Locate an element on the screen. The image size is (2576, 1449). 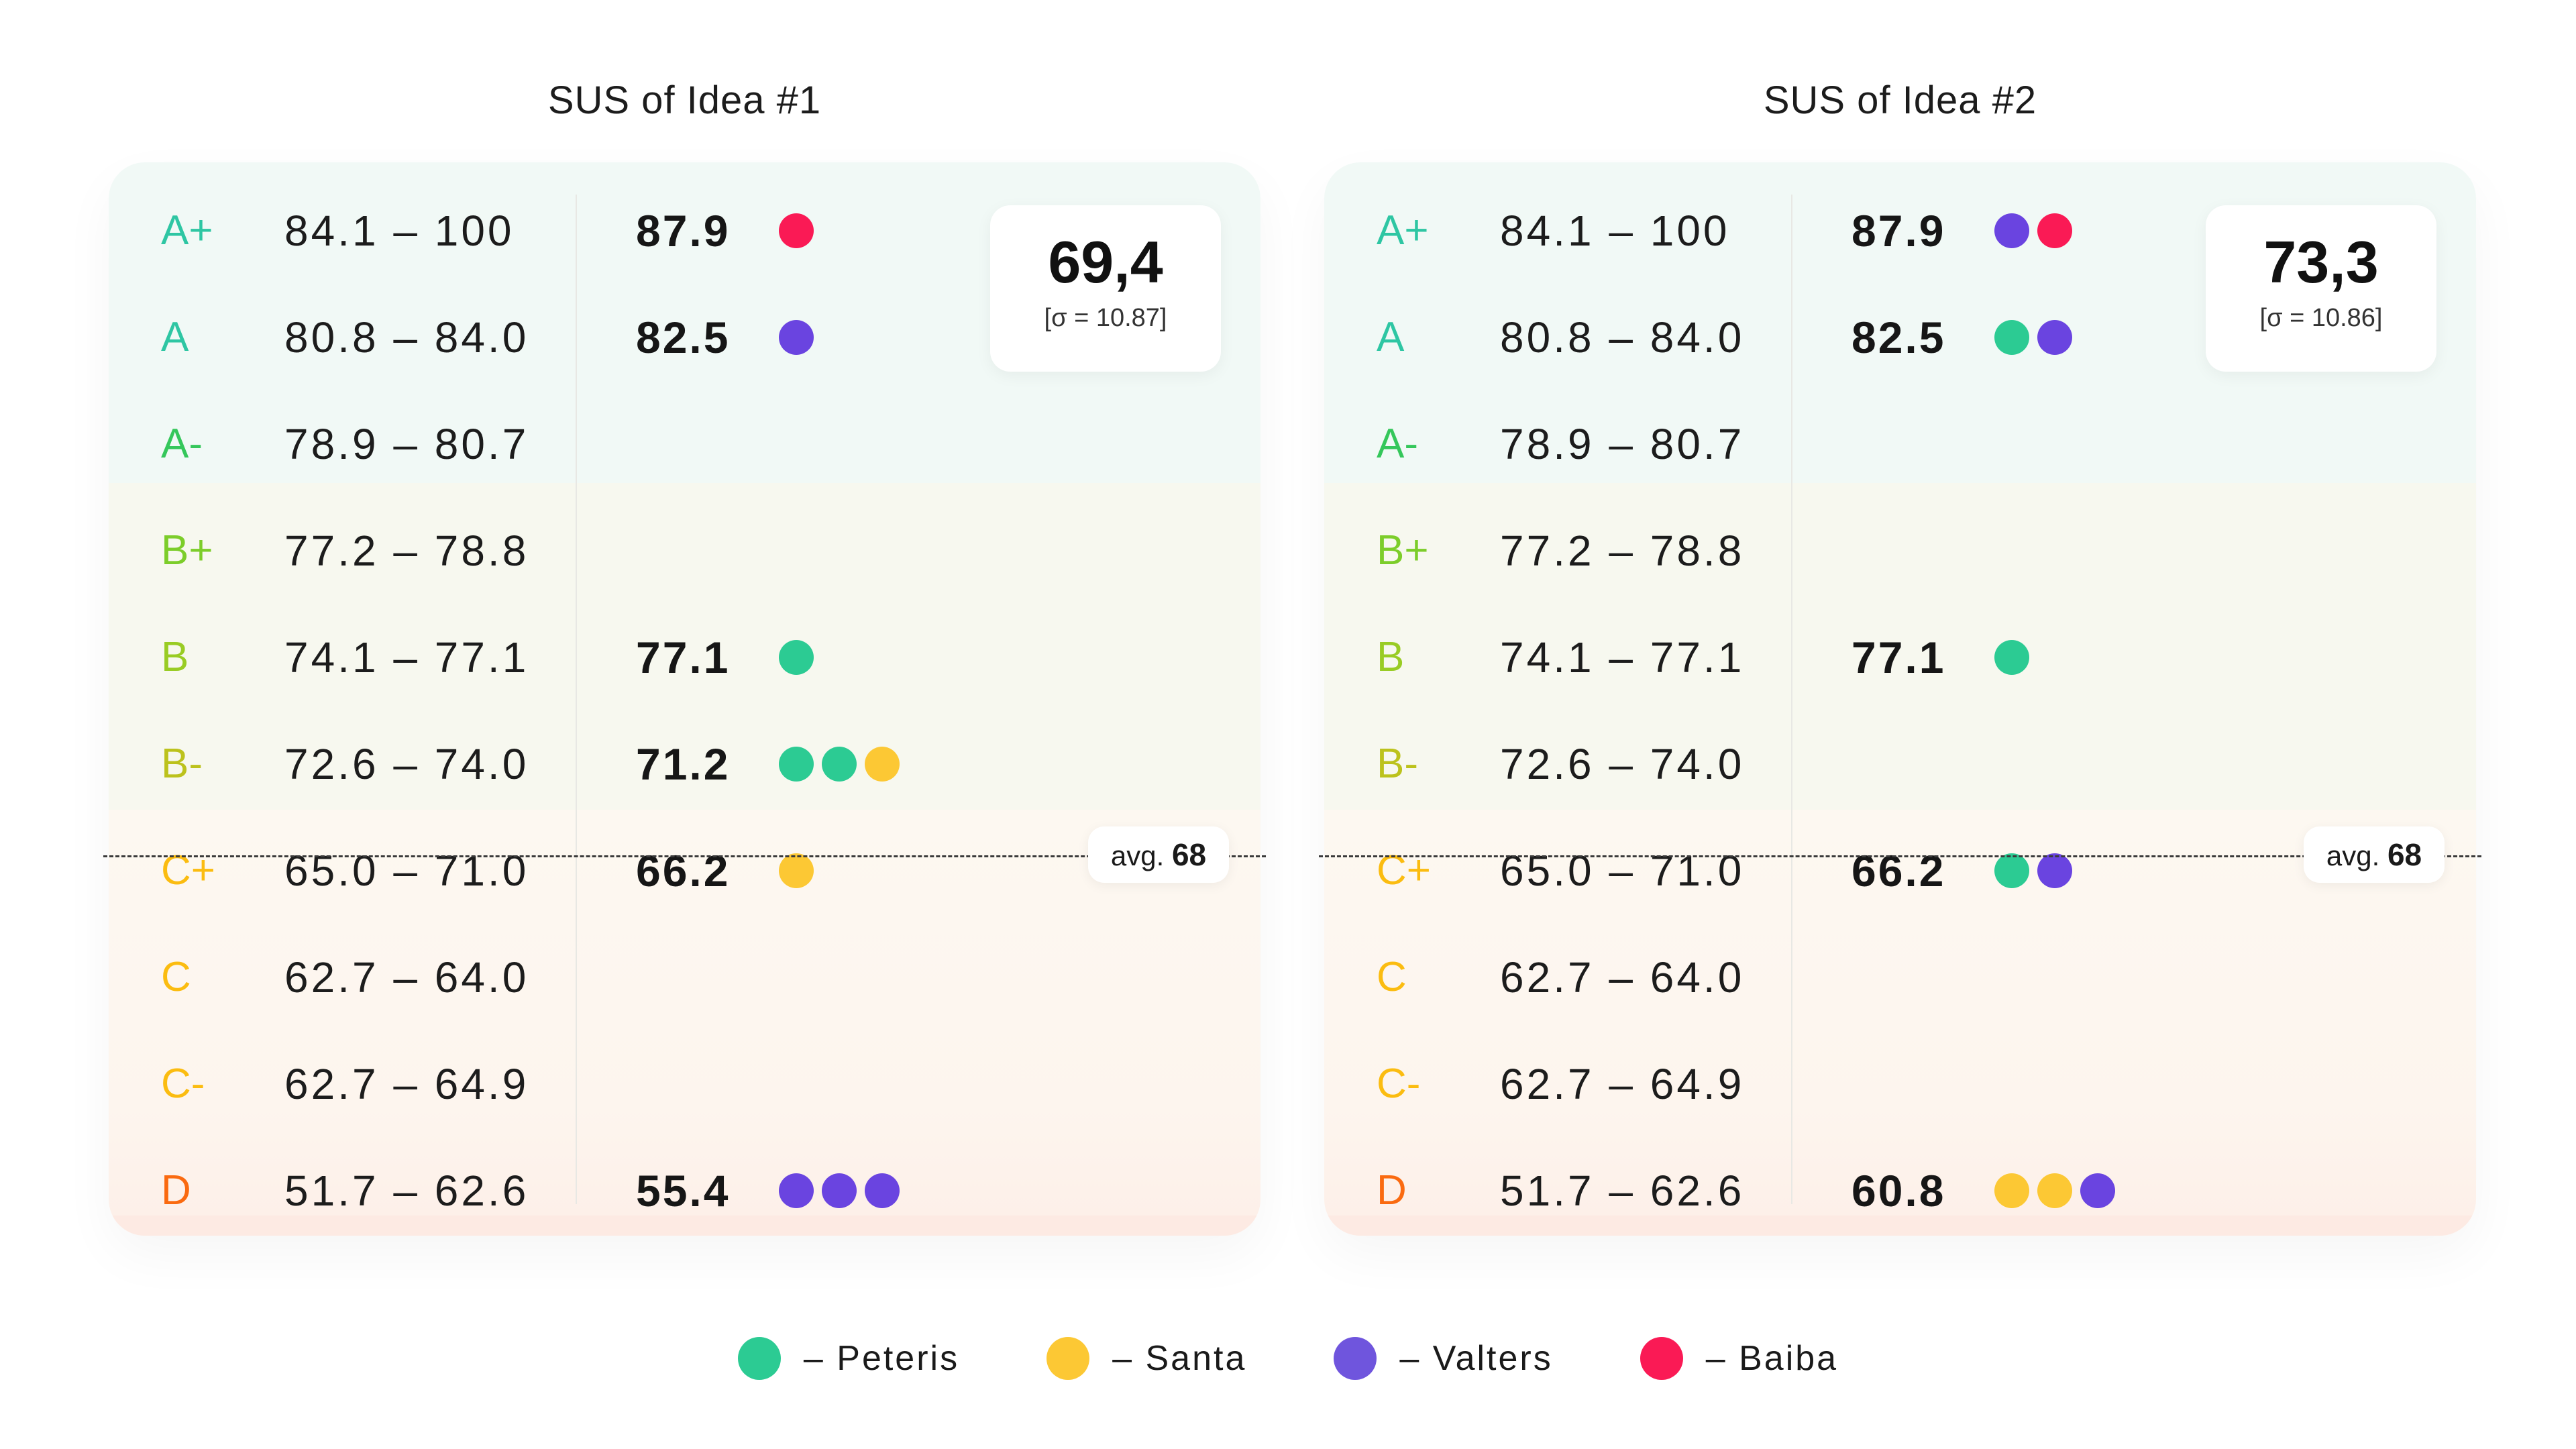
grade-label: D is located at coordinates (1392, 1190).